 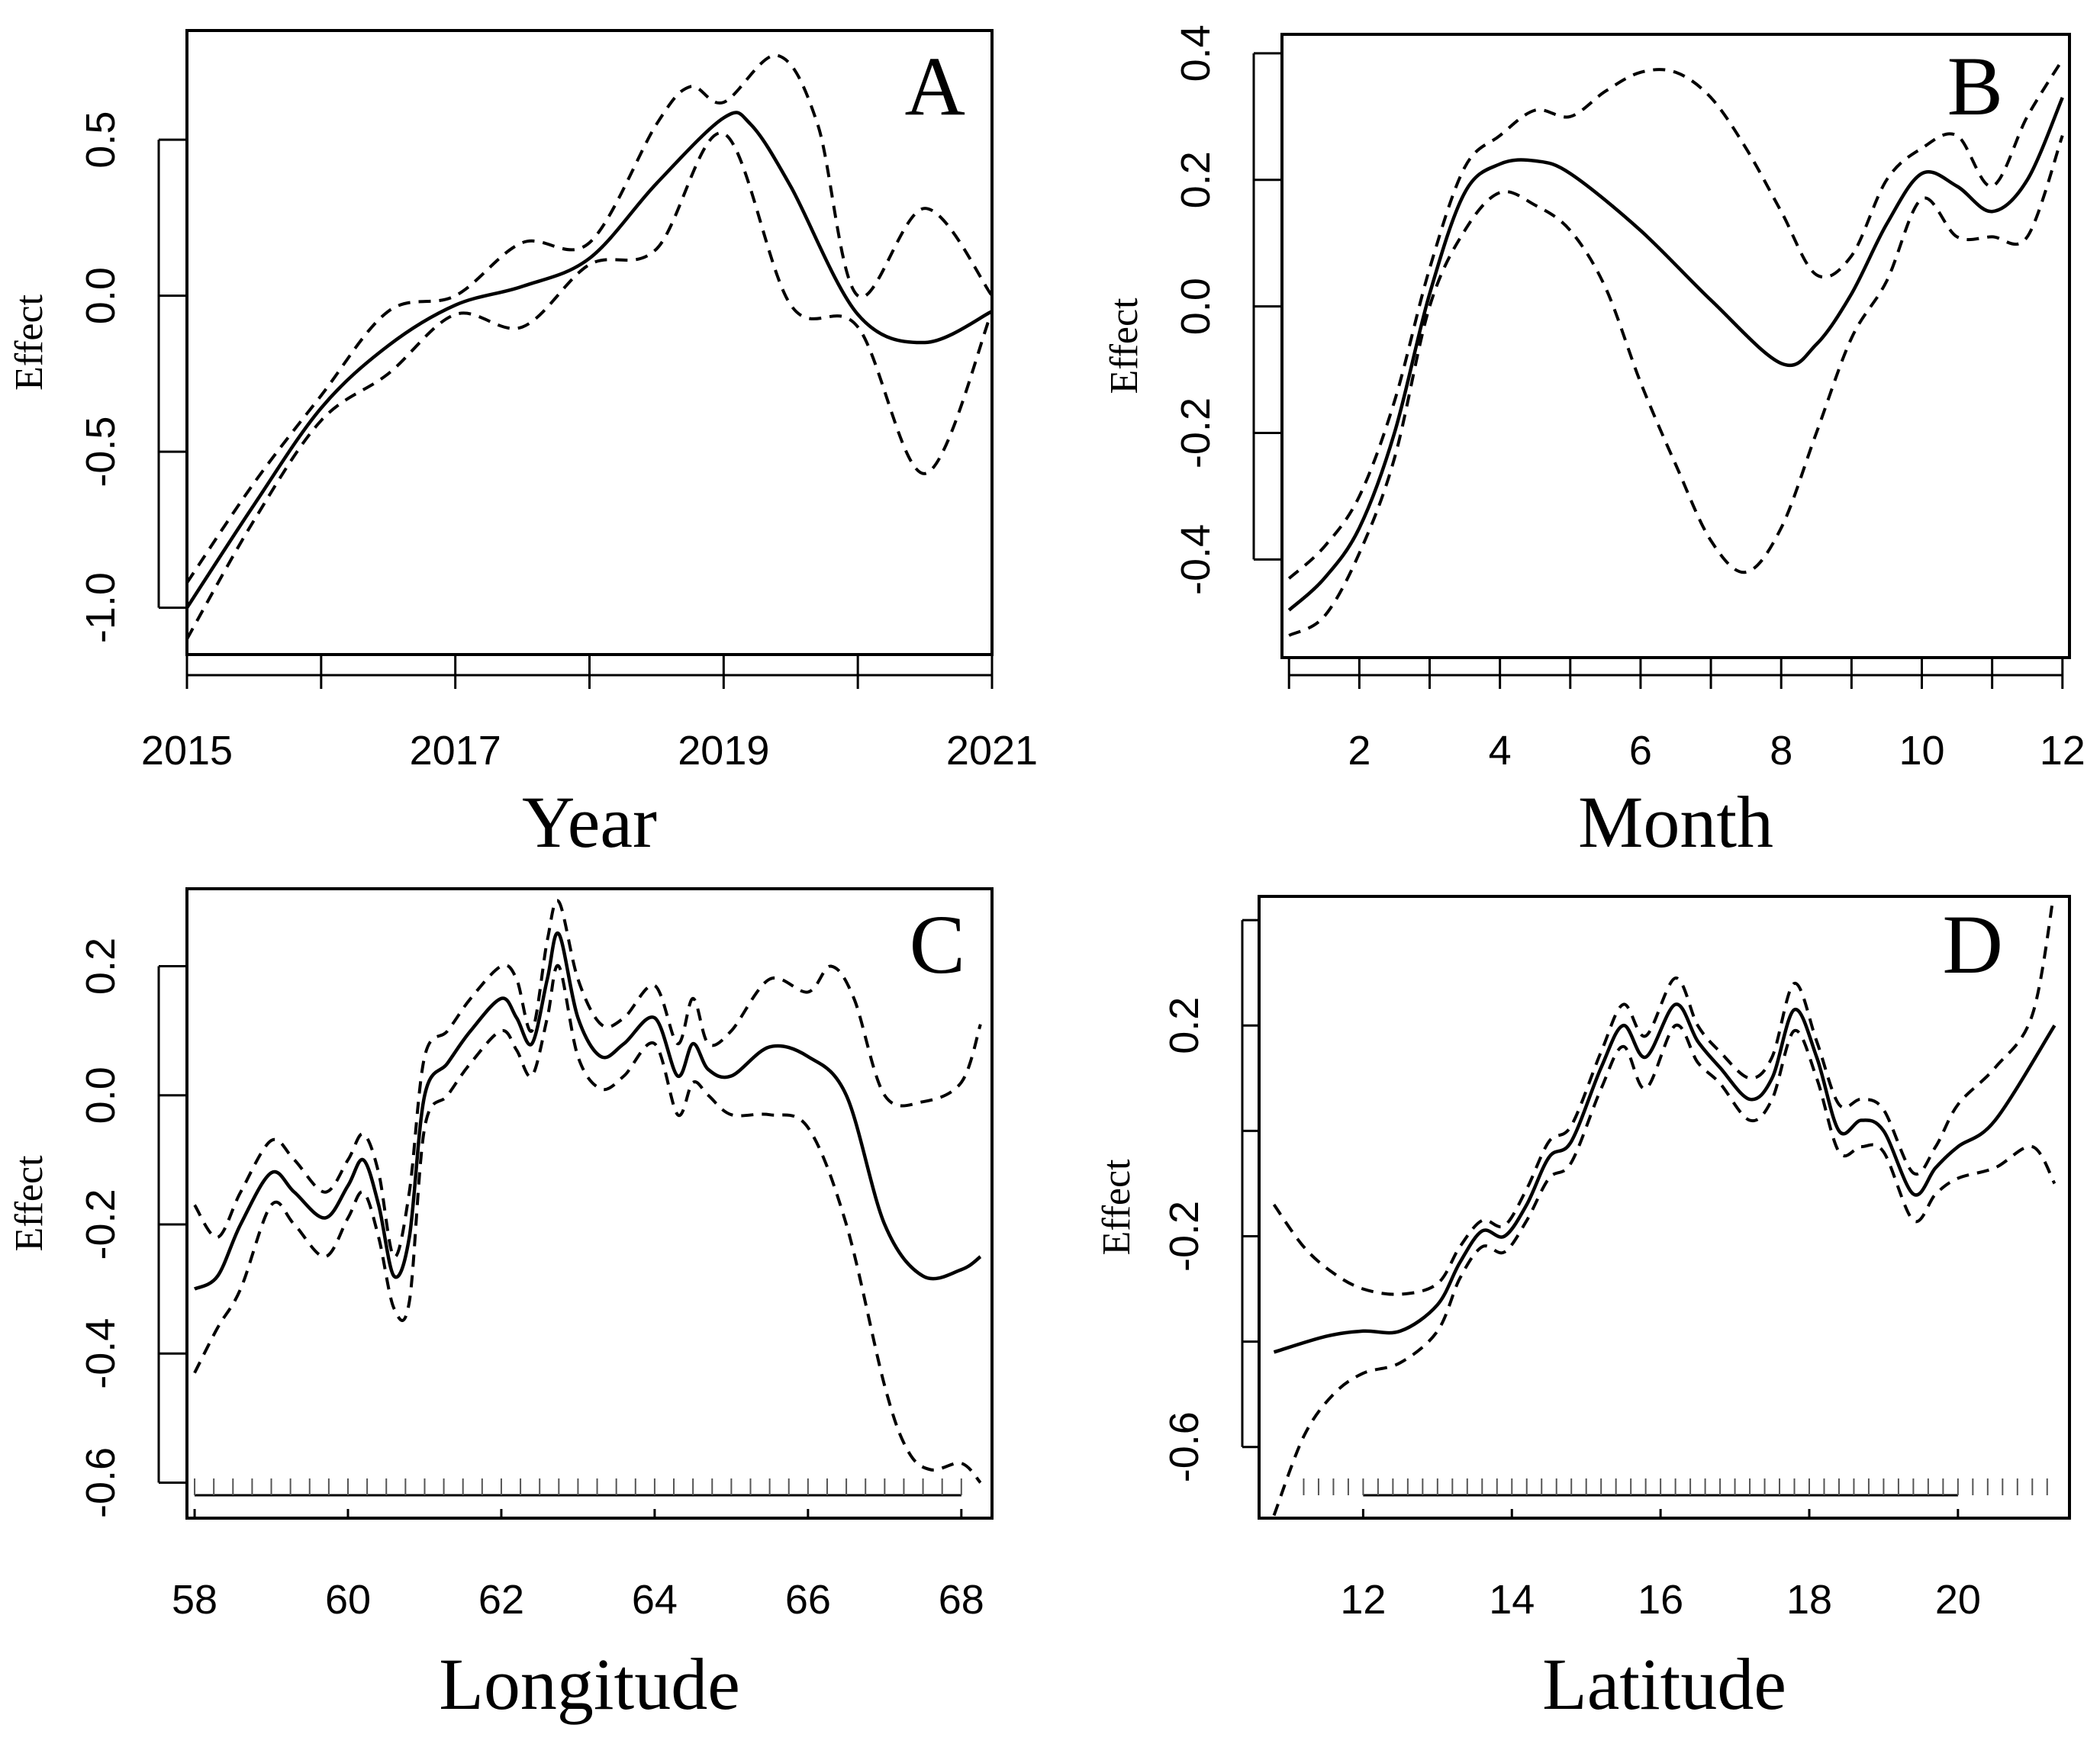 What do you see at coordinates (348, 1600) in the screenshot?
I see `x-tick-label: 60` at bounding box center [348, 1600].